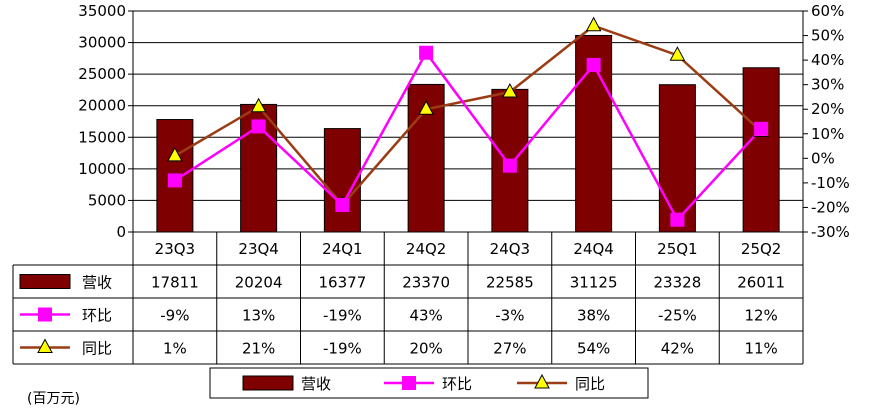 The image size is (892, 410). What do you see at coordinates (509, 349) in the screenshot?
I see `data-label: 27%` at bounding box center [509, 349].